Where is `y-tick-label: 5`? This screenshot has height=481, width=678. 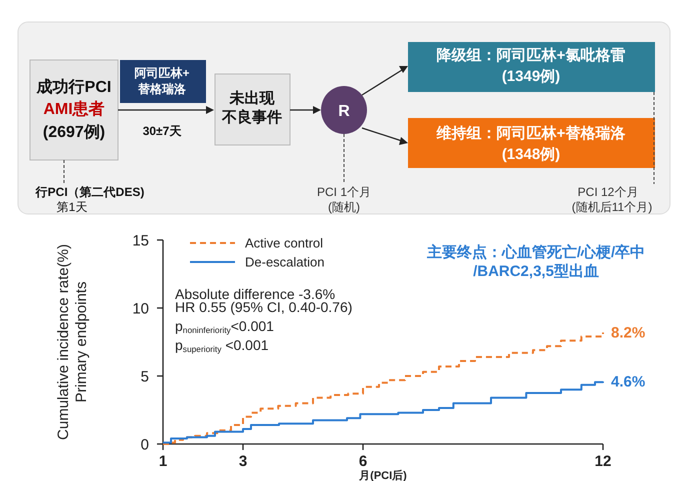 y-tick-label: 5 is located at coordinates (144, 377).